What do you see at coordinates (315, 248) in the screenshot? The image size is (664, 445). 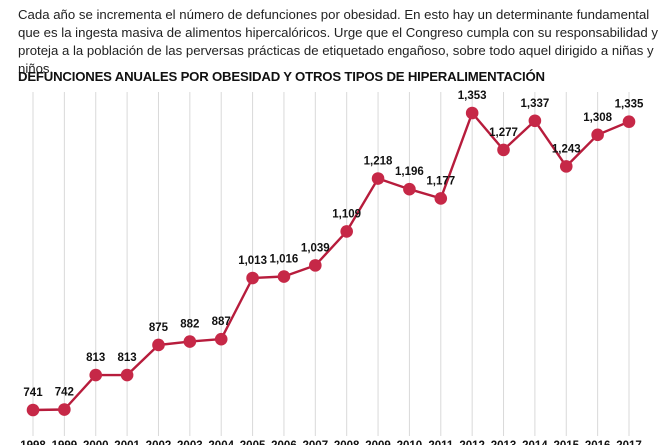 I see `data-label-2007: 1,039` at bounding box center [315, 248].